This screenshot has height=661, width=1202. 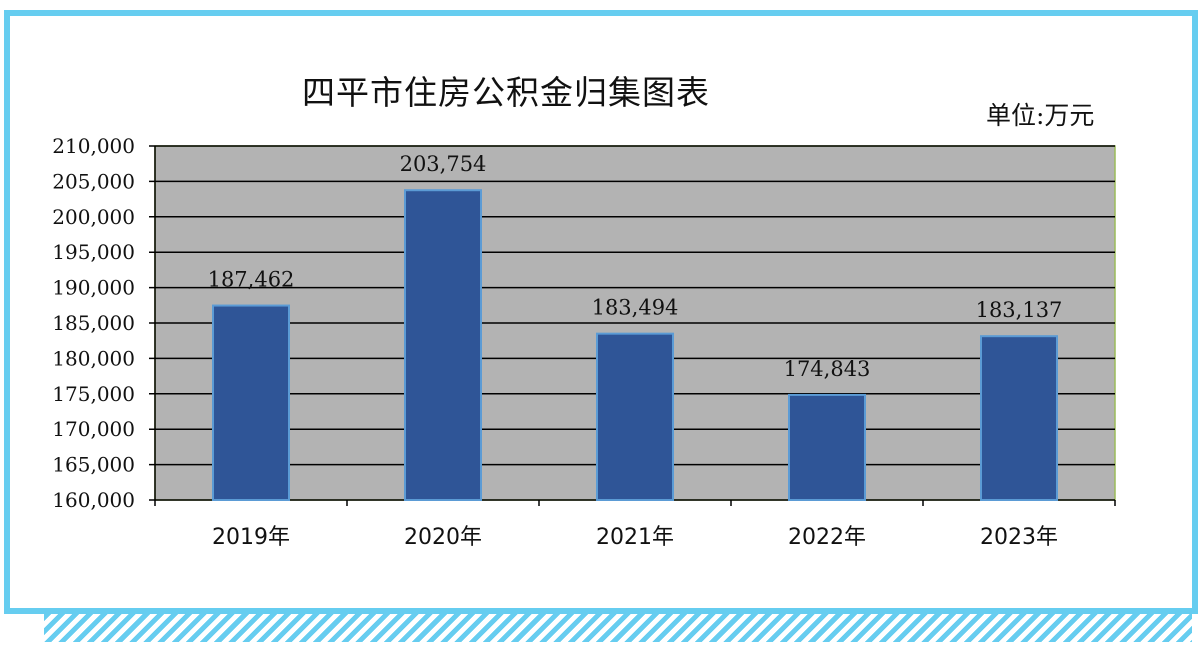 I want to click on y-tick-label: 210,000, so click(x=93, y=146).